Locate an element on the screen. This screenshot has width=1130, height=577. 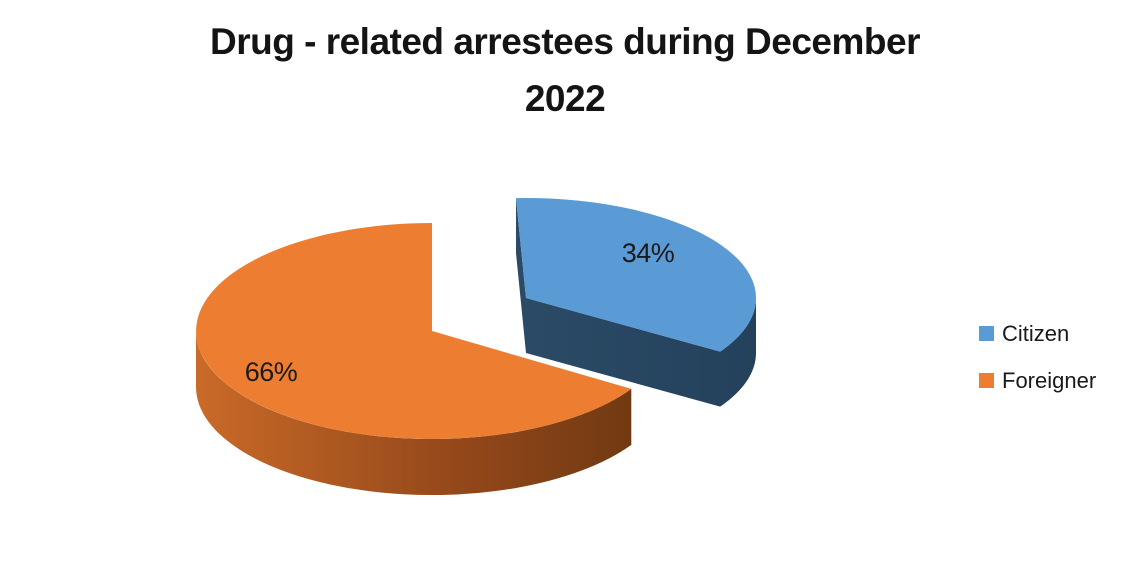
legend-label-citizen: Citizen is located at coordinates (1036, 333).